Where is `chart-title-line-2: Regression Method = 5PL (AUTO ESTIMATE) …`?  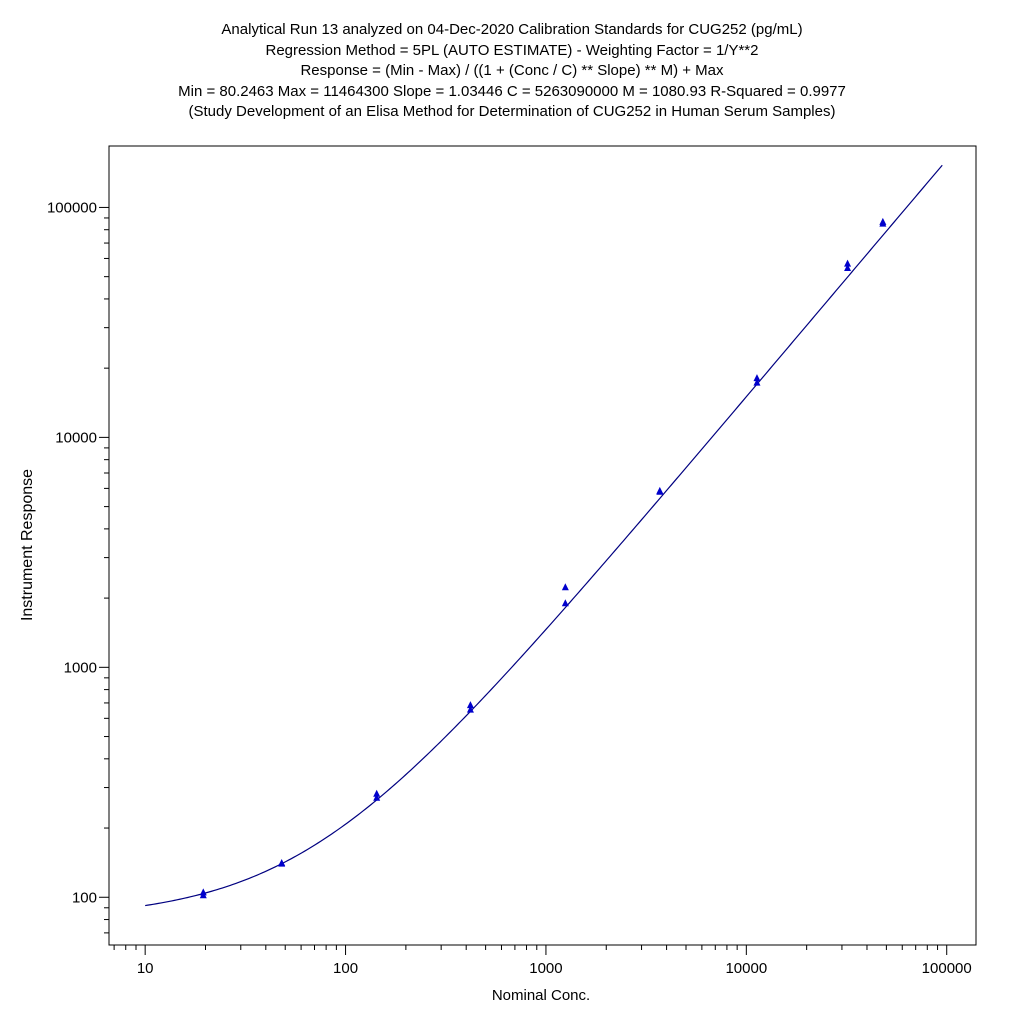 chart-title-line-2: Regression Method = 5PL (AUTO ESTIMATE) … is located at coordinates (512, 50).